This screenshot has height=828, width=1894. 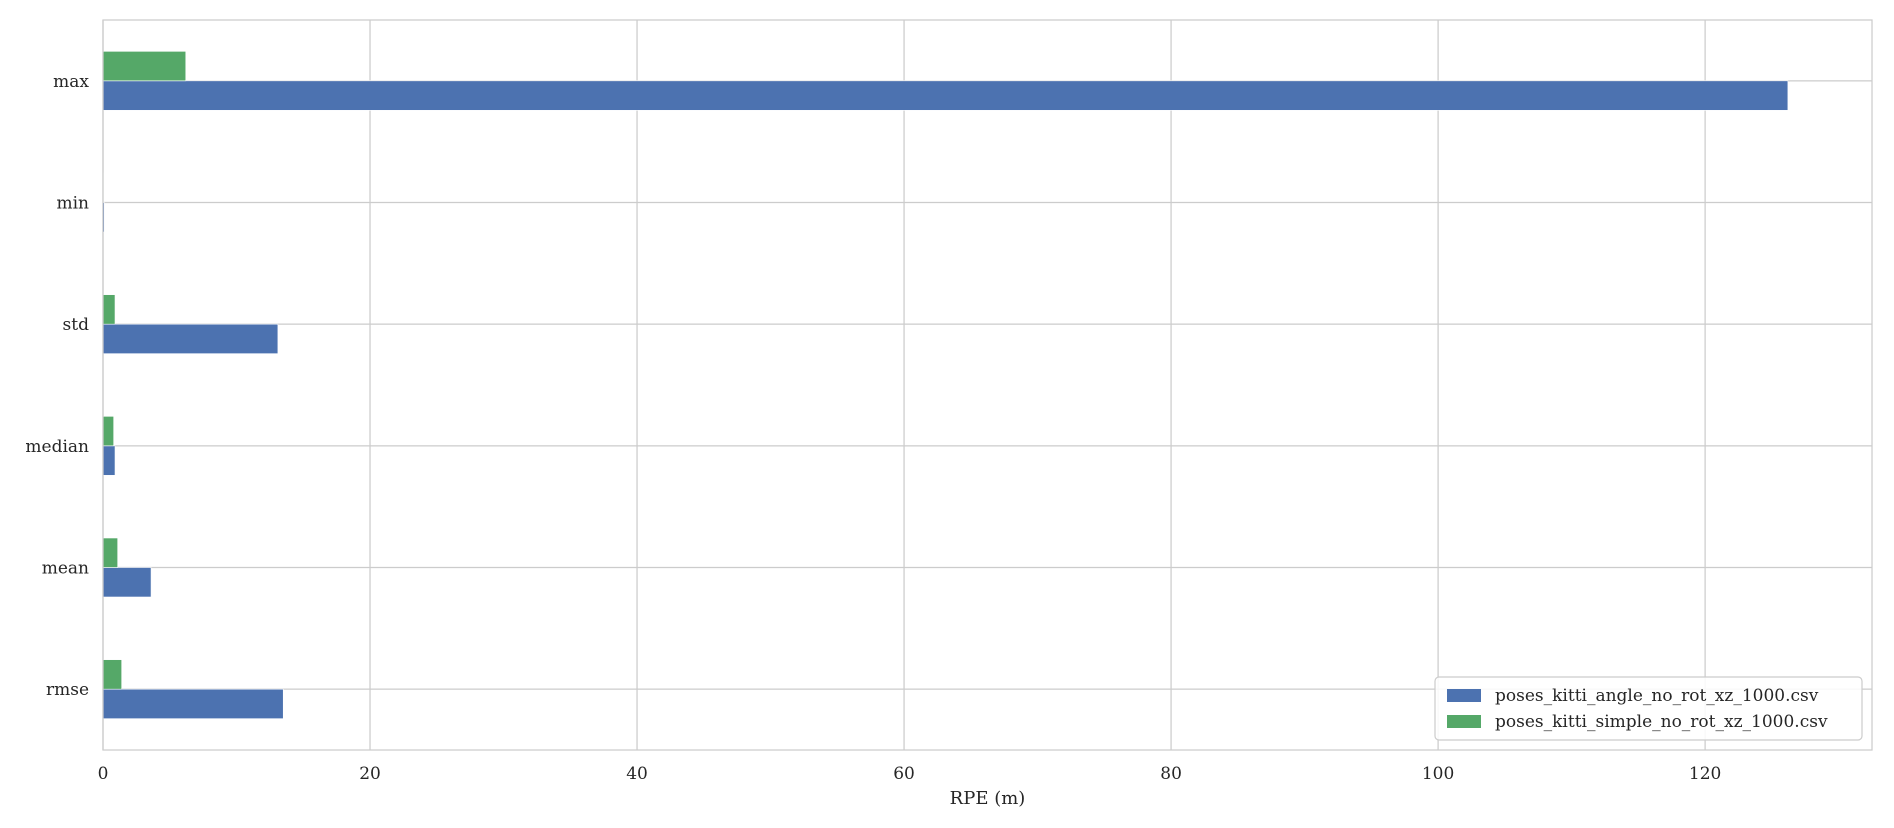 I want to click on y-tick-label: std, so click(x=76, y=325).